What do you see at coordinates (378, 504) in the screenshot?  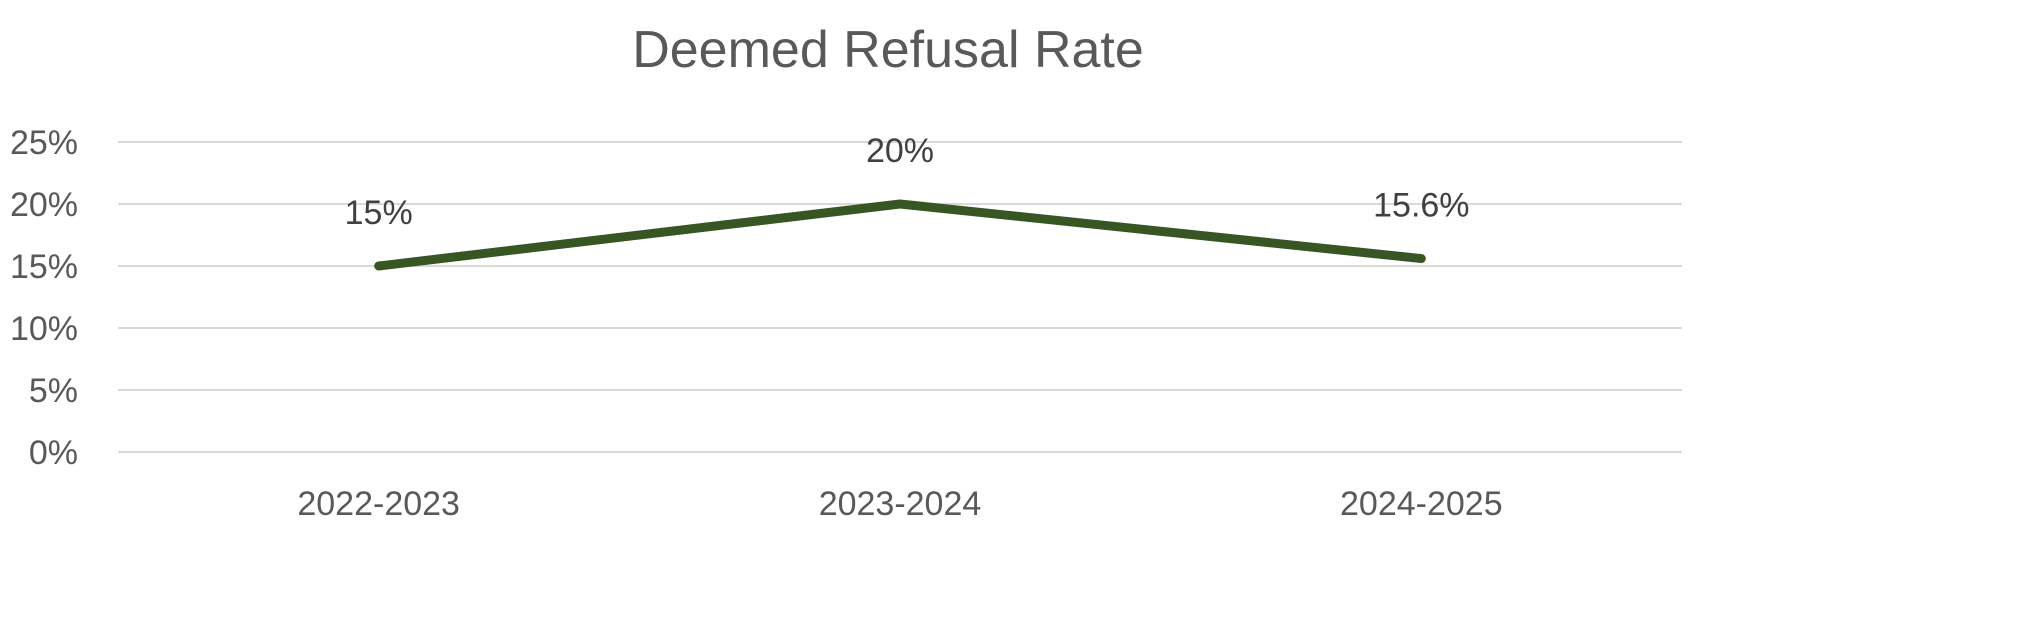 I see `x-tick-label: 2022-2023` at bounding box center [378, 504].